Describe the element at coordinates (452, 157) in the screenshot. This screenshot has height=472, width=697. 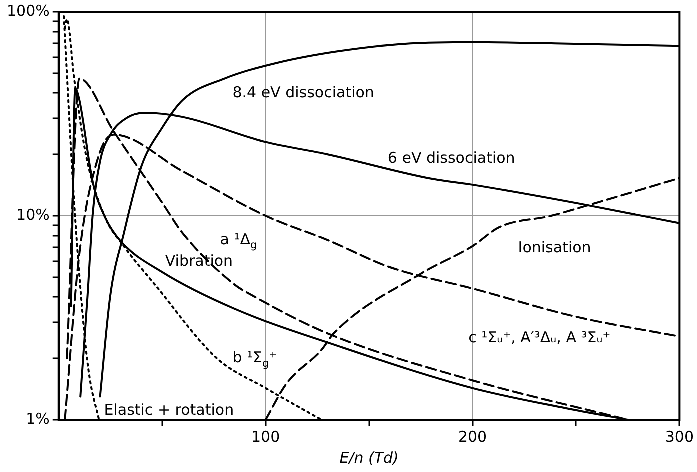
I see `series-label: 6 eV dissociation` at that location.